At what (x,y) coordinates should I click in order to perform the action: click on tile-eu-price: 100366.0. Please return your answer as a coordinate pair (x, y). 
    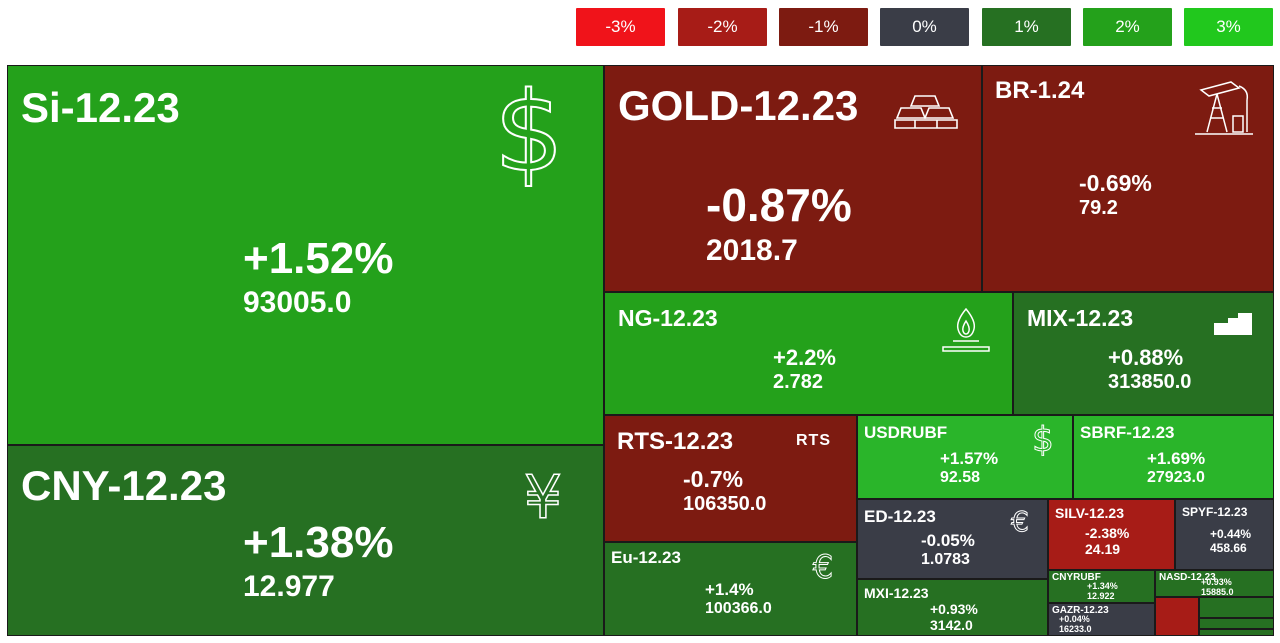
    Looking at the image, I should click on (738, 608).